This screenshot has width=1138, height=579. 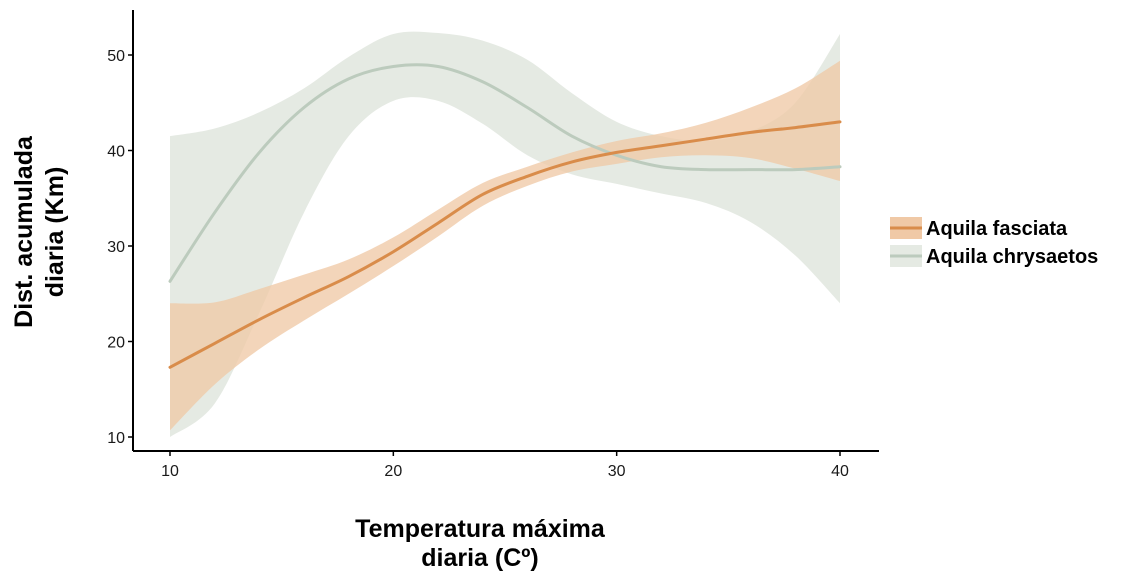 What do you see at coordinates (994, 242) in the screenshot?
I see `legend: Aquila fasciata Aquila chrysaetos` at bounding box center [994, 242].